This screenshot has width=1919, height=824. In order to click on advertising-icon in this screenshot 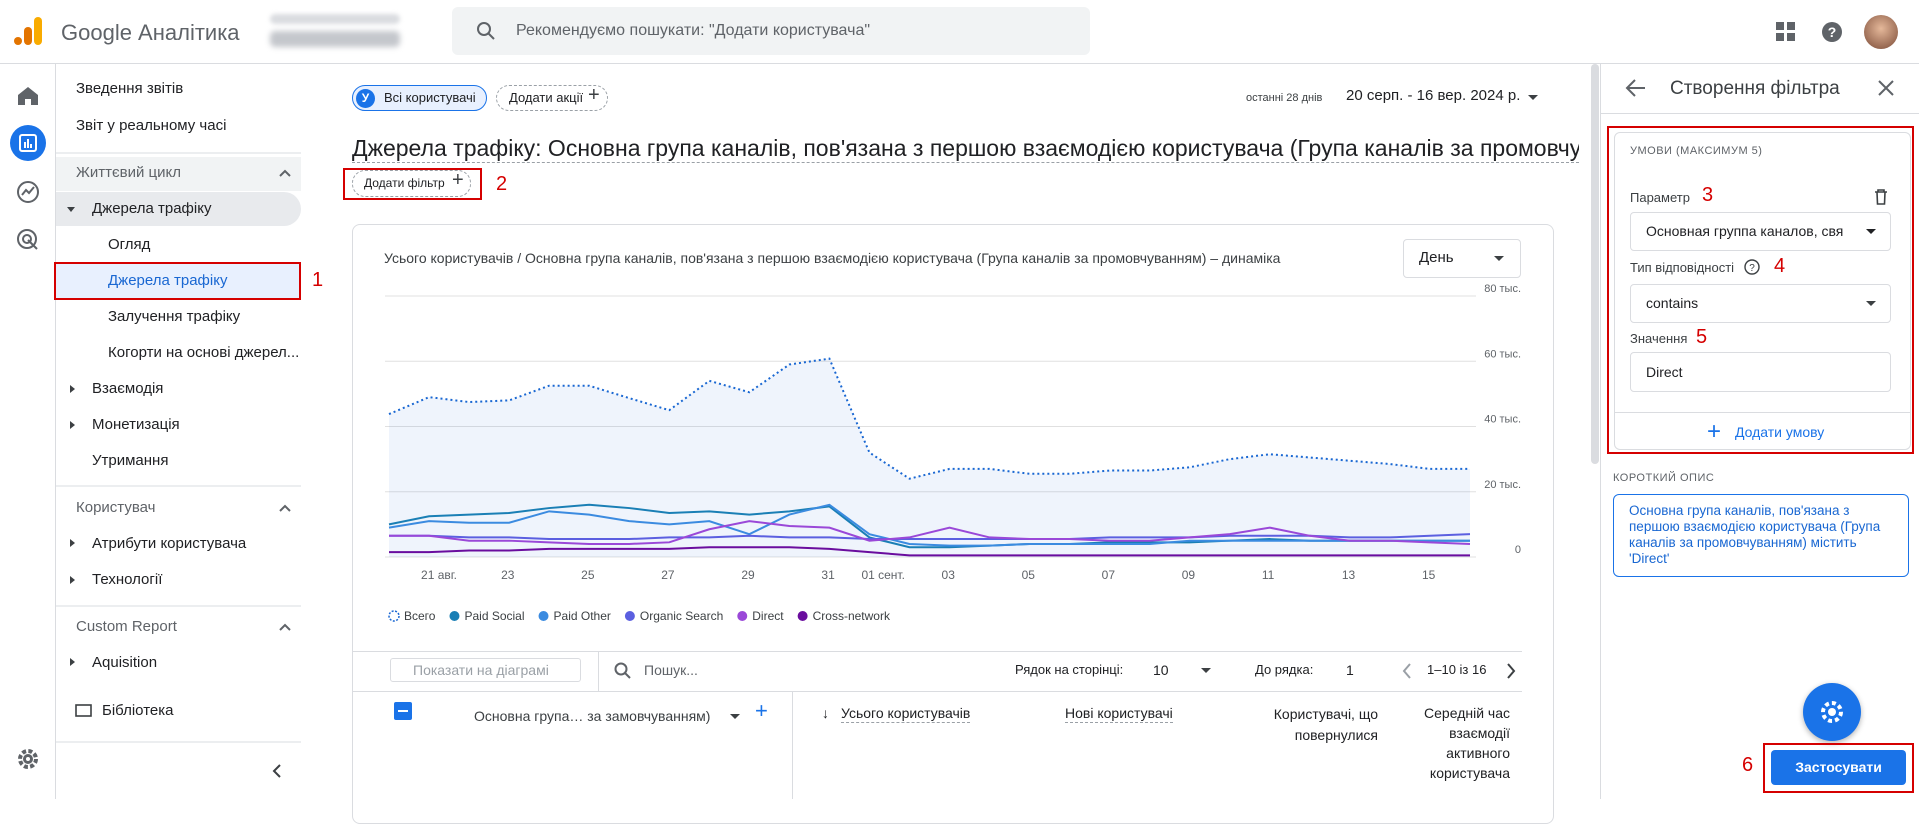, I will do `click(28, 240)`.